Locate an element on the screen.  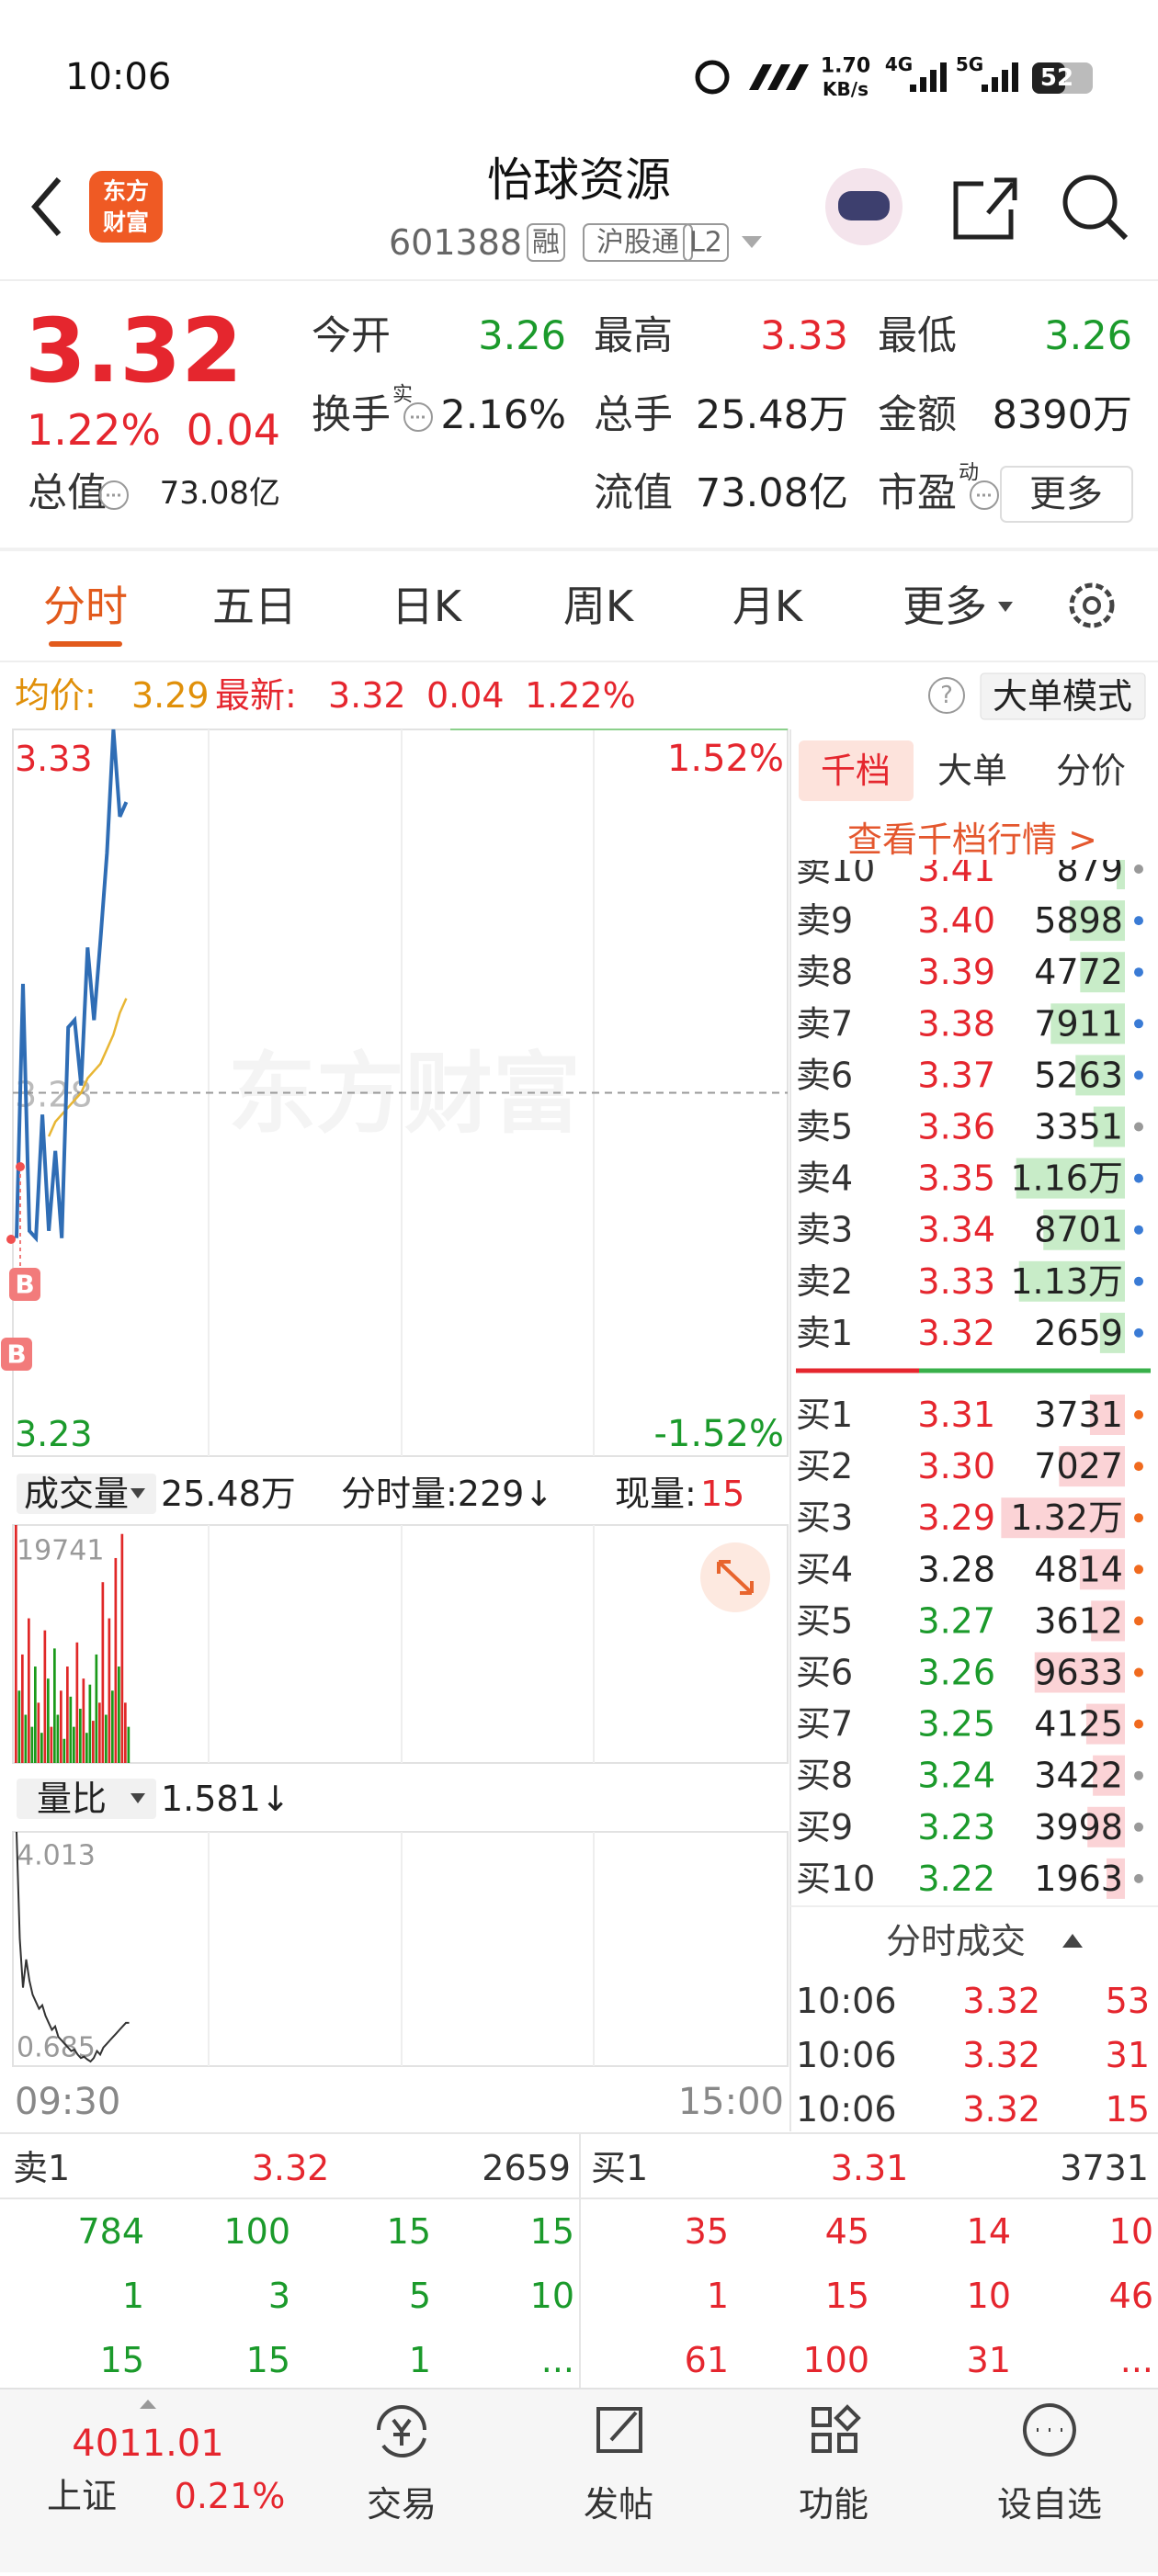
y-tick-label: 3.23 is located at coordinates (54, 1434).